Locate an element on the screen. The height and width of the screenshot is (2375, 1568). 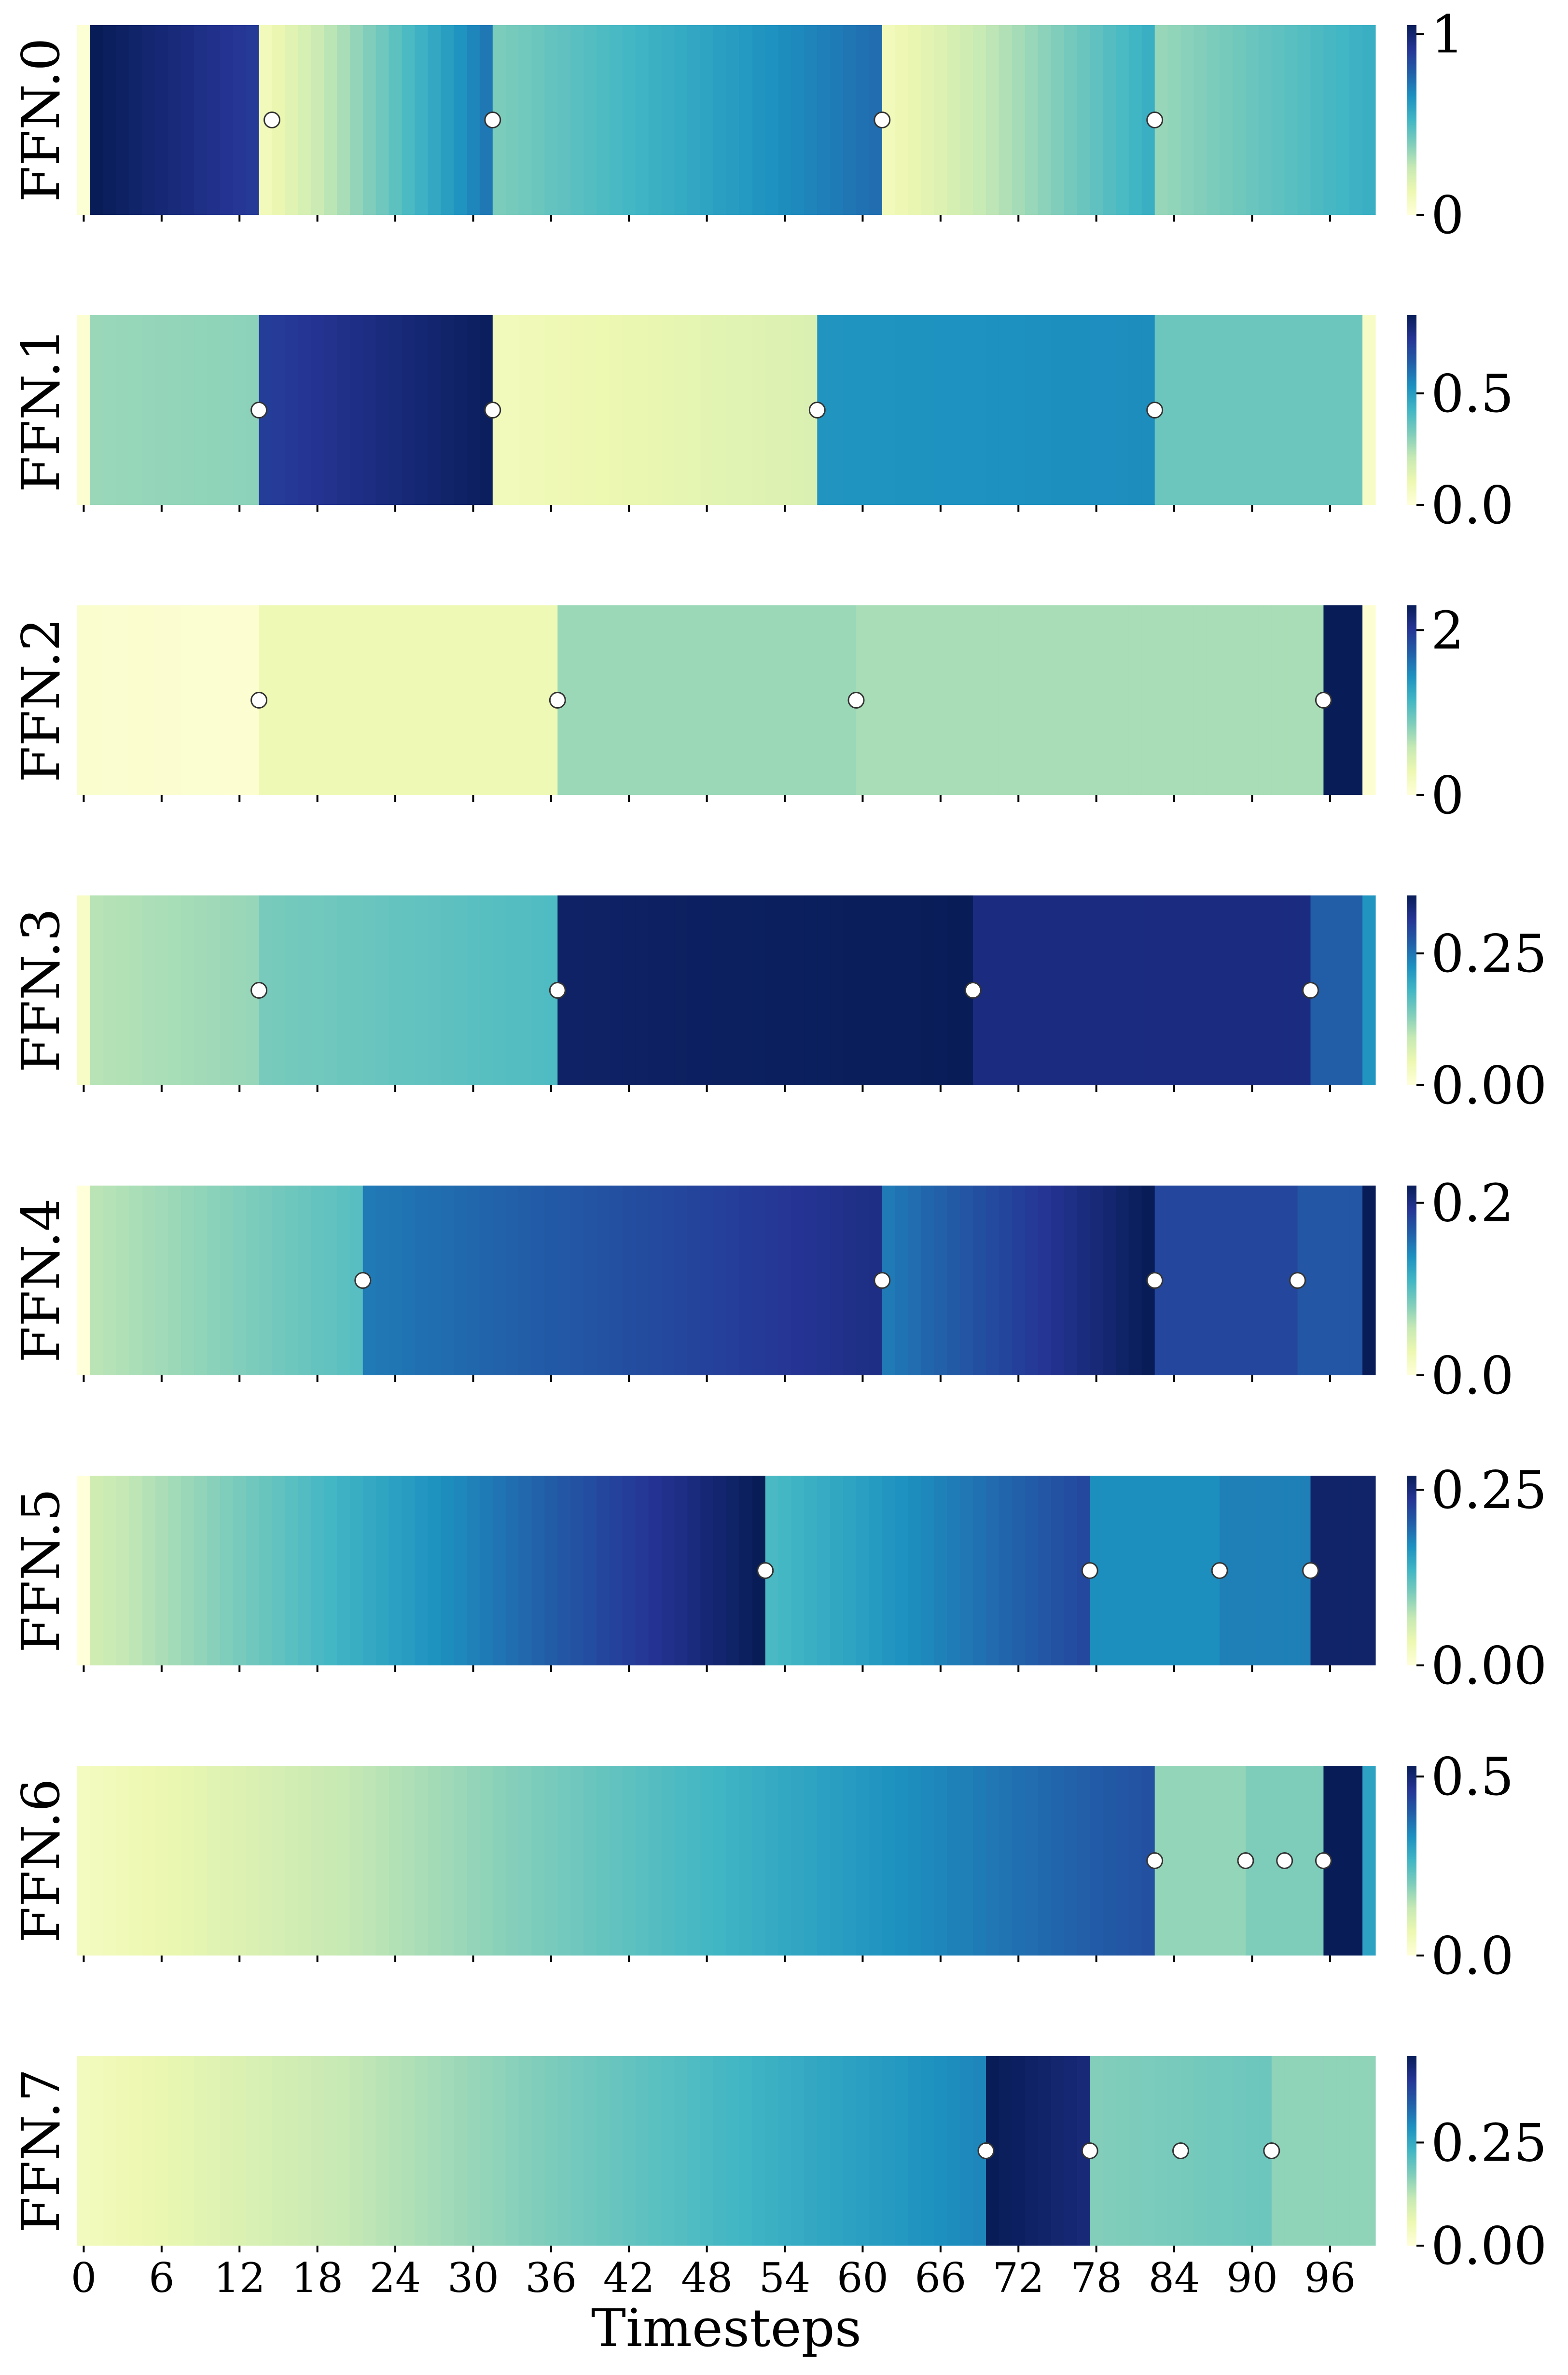
colorbar-tick-label: 0.25 is located at coordinates (1489, 1491).